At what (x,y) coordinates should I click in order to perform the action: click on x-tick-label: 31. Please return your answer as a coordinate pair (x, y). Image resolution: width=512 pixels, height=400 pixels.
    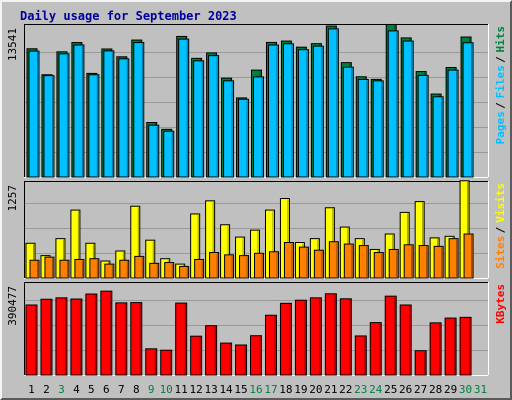
    Looking at the image, I should click on (480, 389).